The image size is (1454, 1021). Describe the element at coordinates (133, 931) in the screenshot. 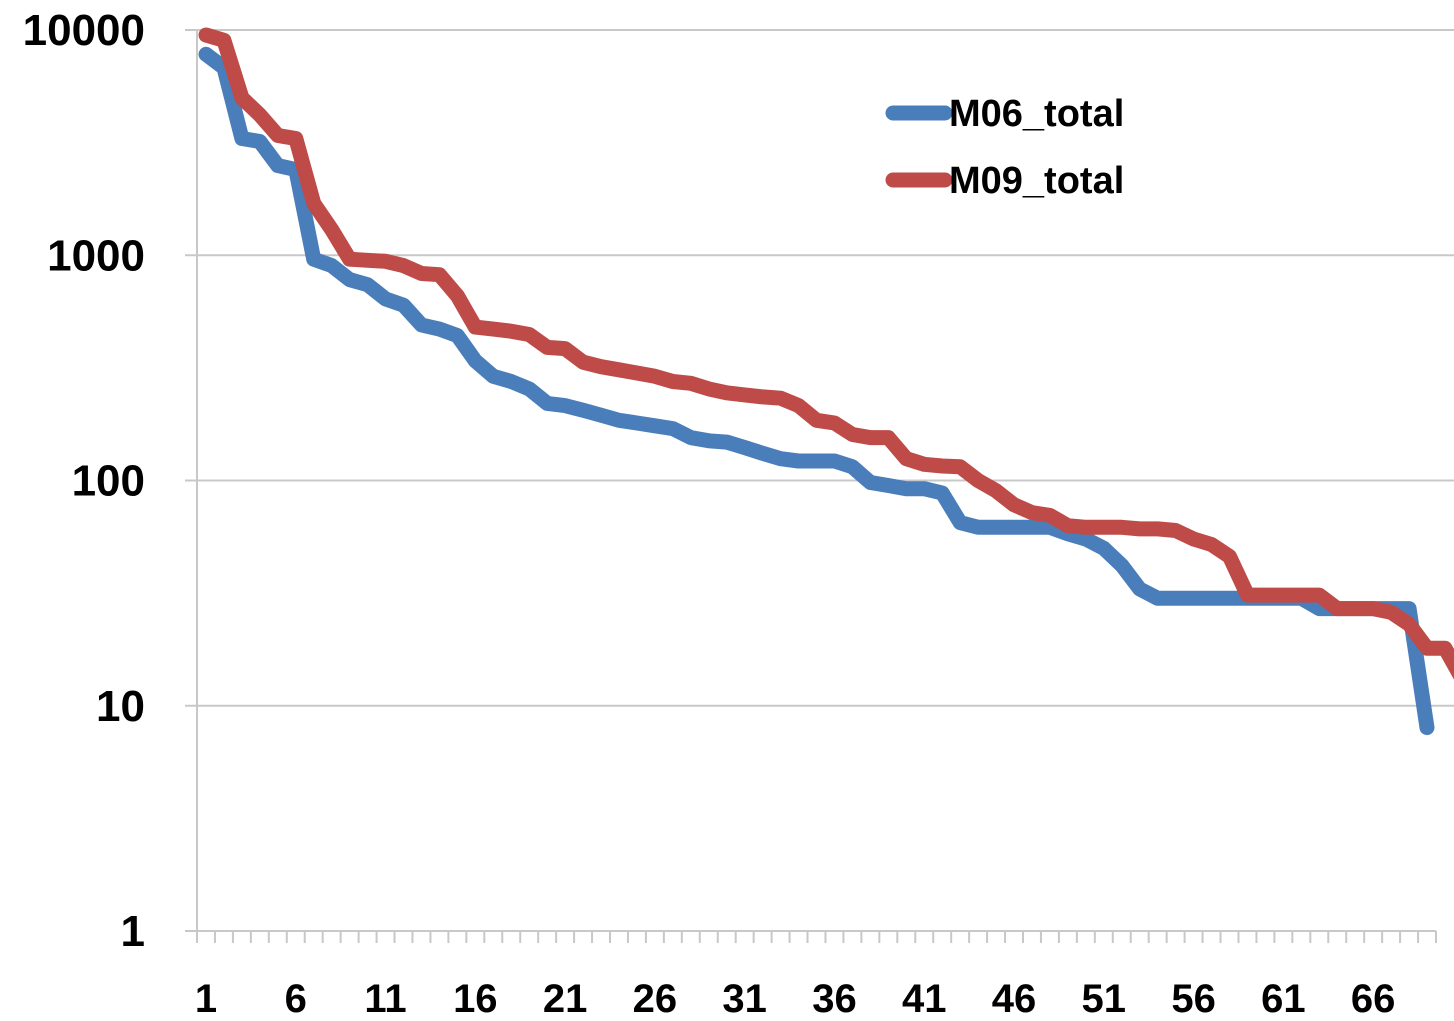

I see `y-tick-label: 1` at that location.